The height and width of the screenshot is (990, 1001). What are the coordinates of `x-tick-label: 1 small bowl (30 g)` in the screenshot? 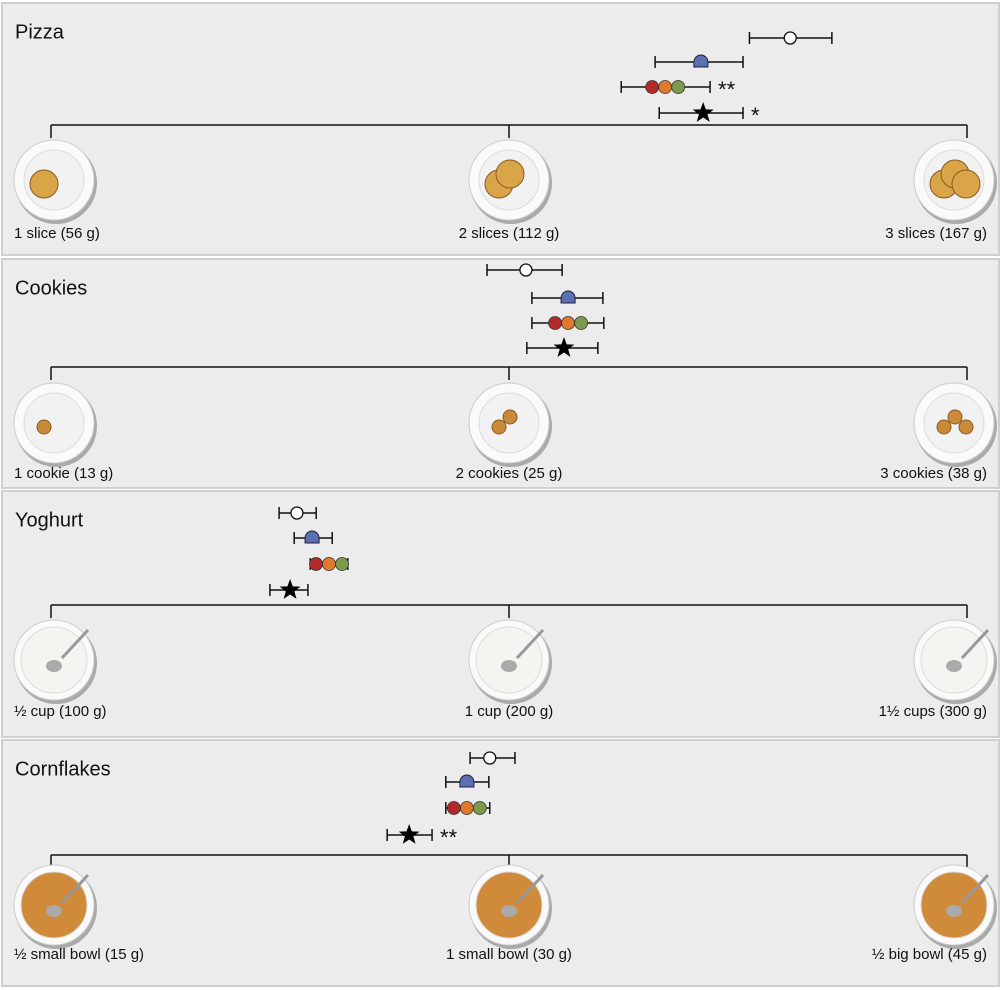 It's located at (509, 954).